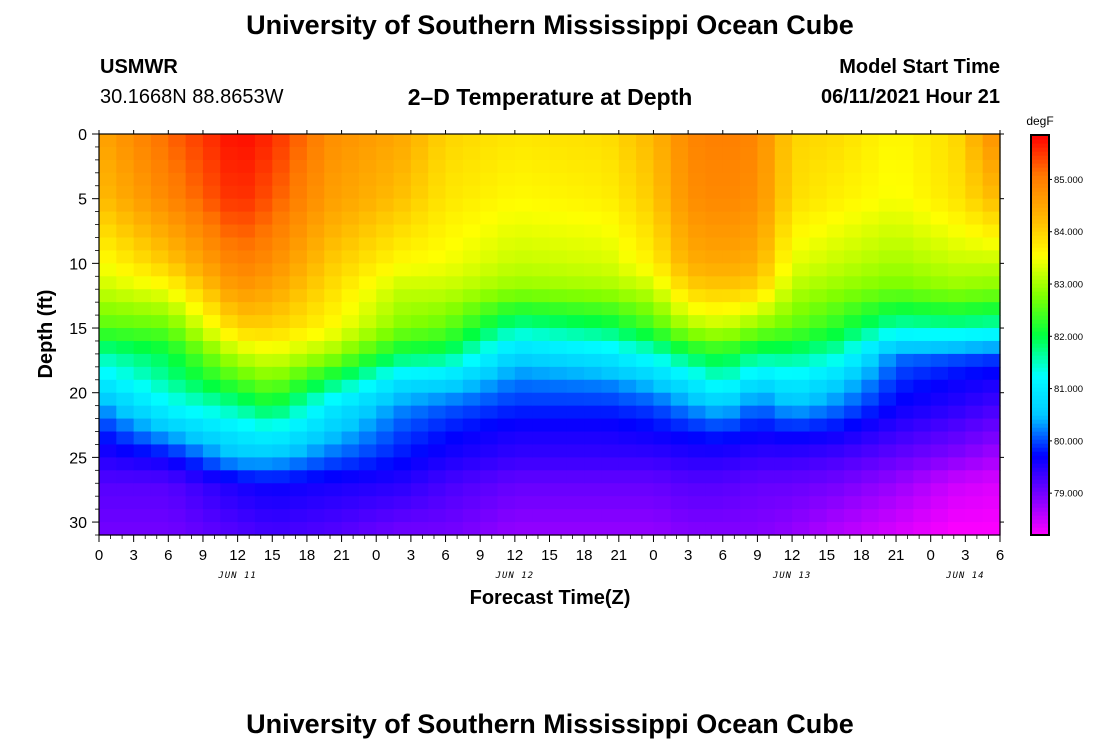 The image size is (1100, 750). I want to click on y-tick-label: 10, so click(78, 264).